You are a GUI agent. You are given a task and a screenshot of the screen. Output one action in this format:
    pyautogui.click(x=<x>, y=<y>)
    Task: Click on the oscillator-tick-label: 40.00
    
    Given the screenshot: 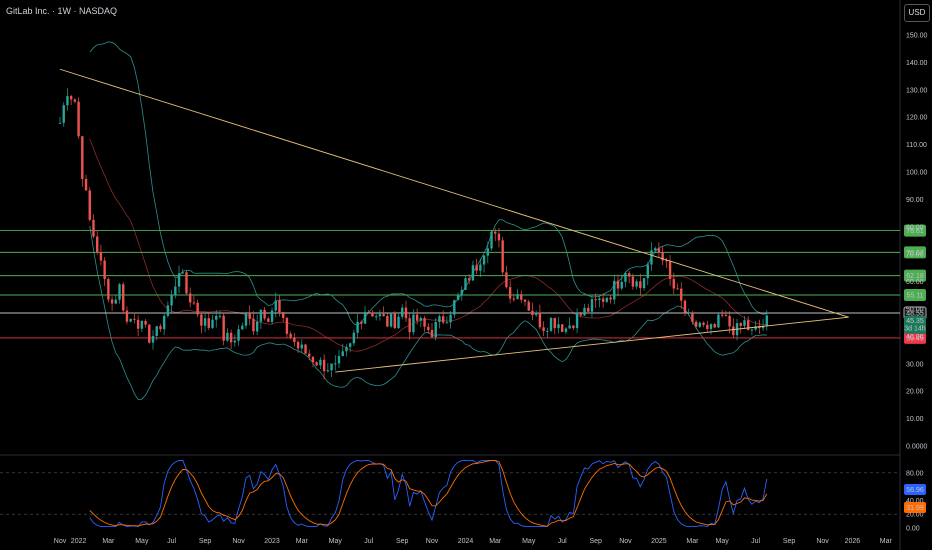 What is the action you would take?
    pyautogui.click(x=915, y=501)
    